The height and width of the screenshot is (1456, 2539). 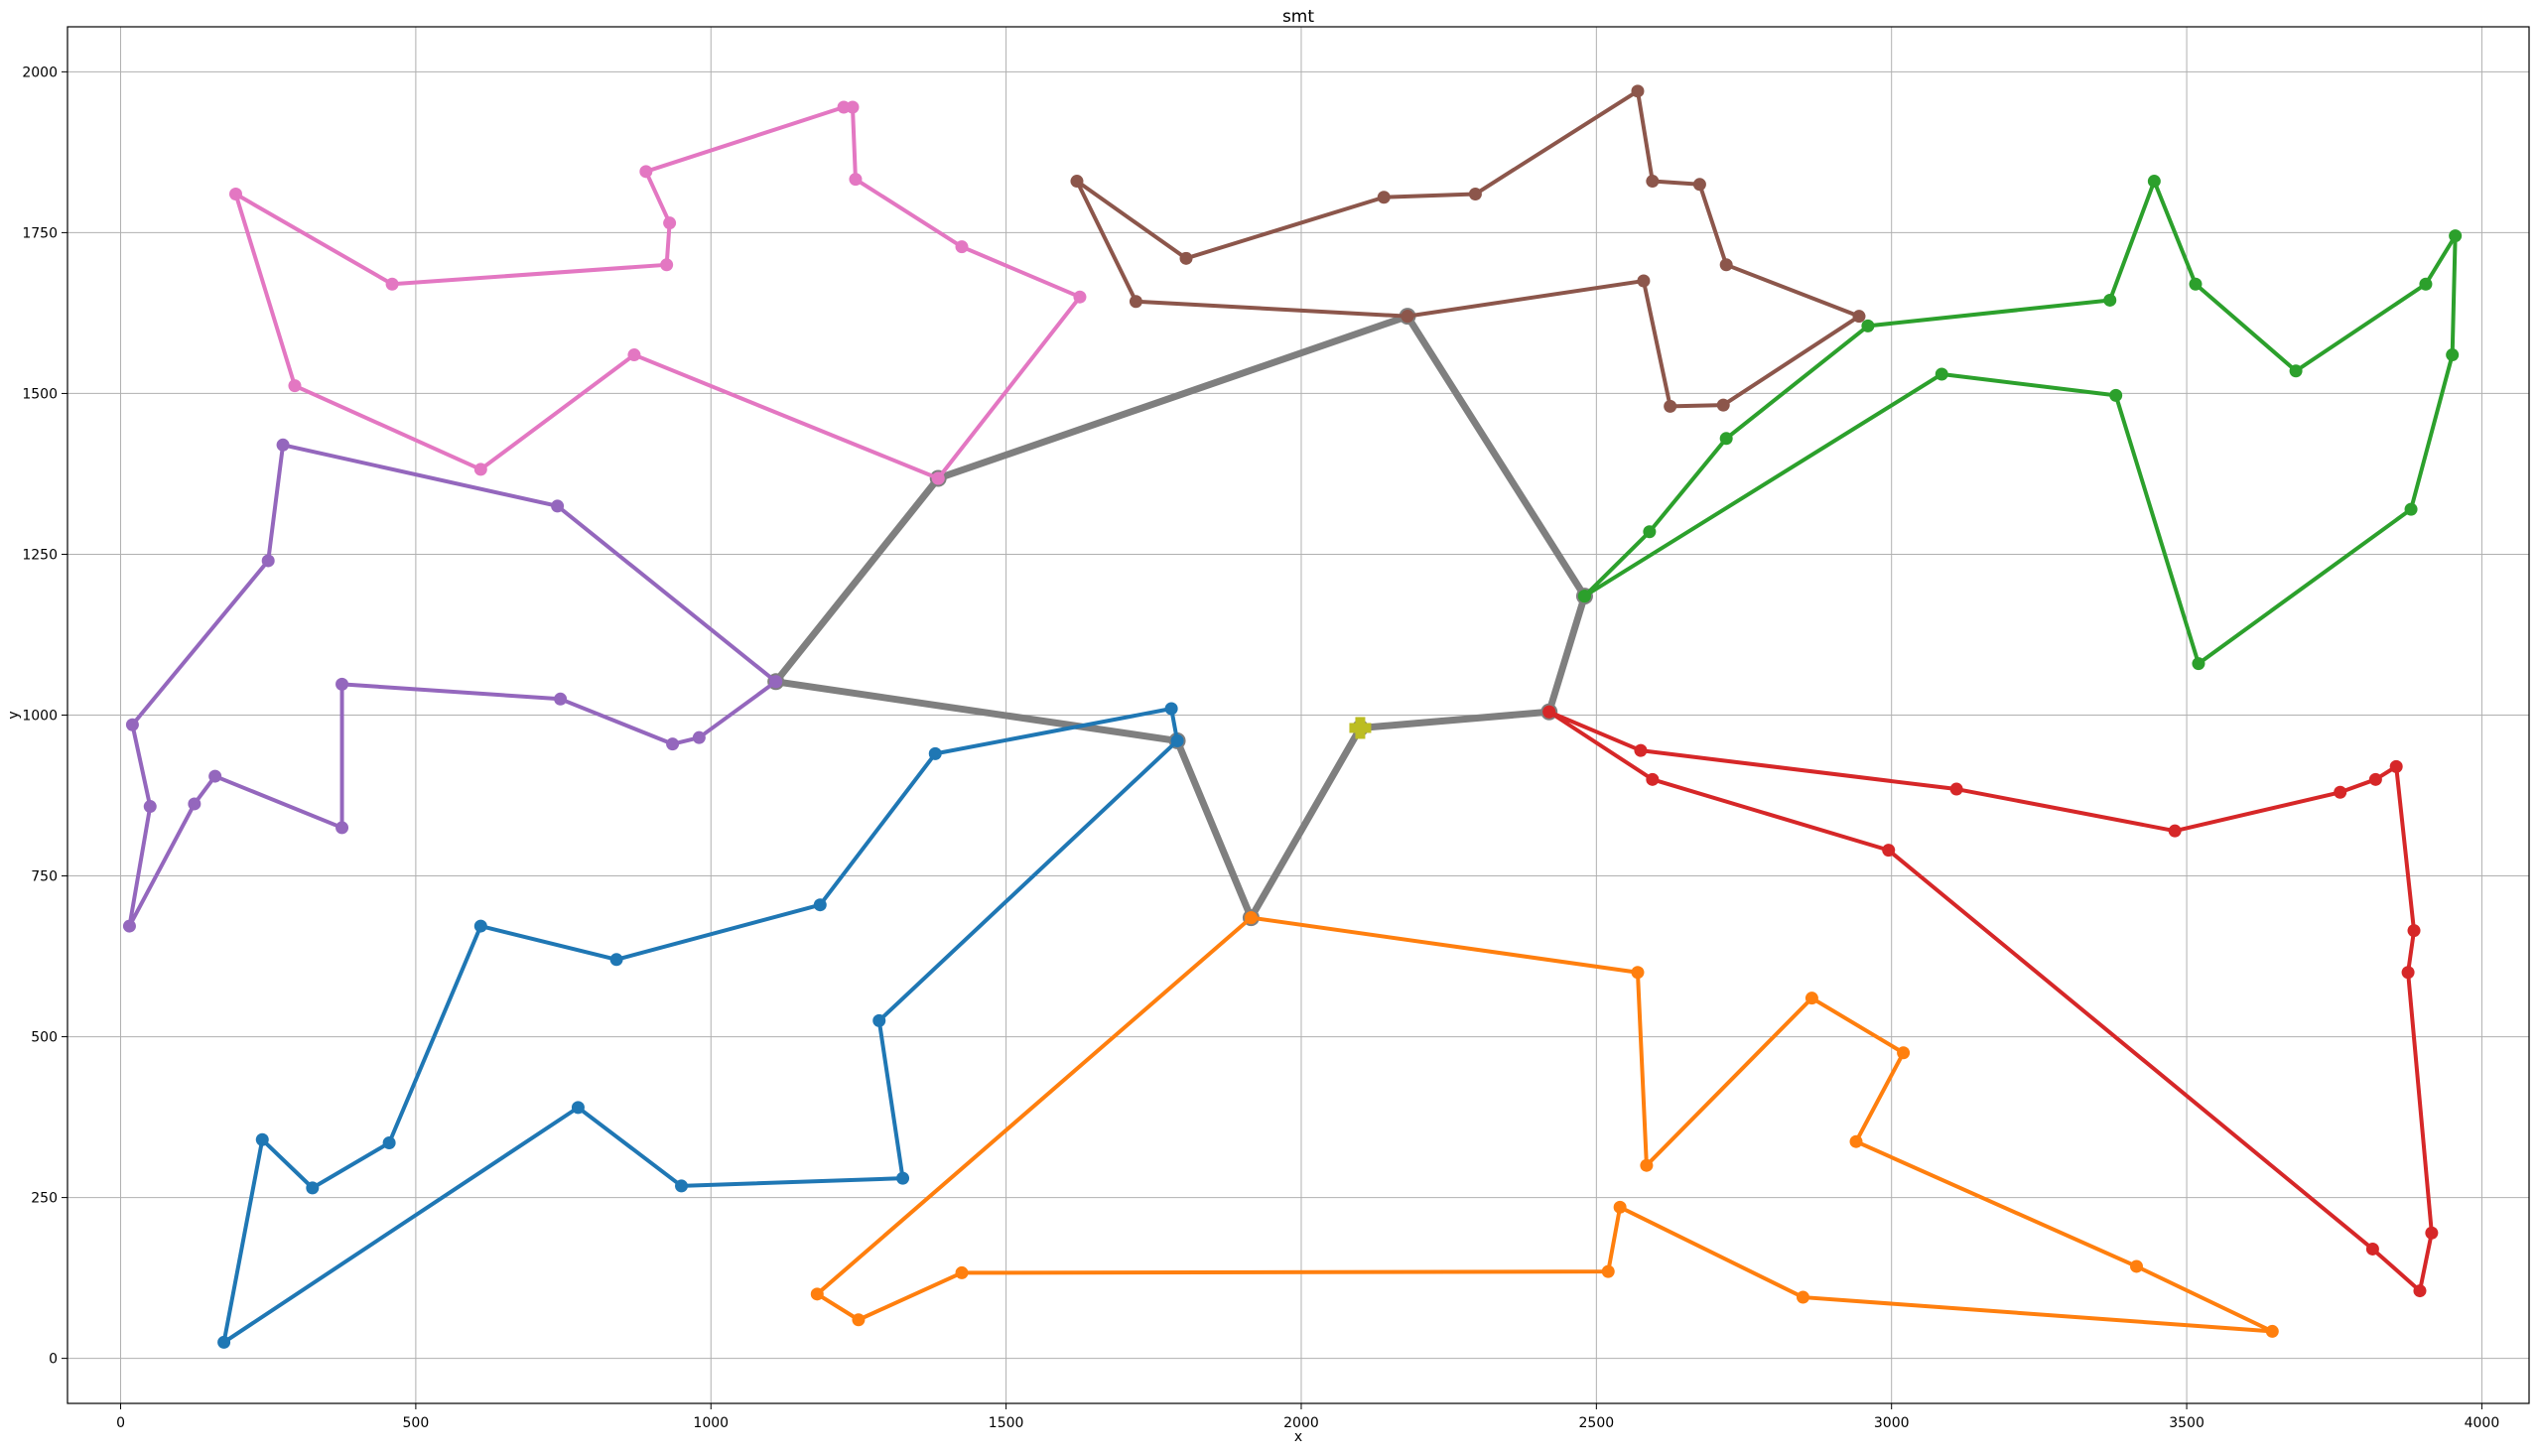 I want to click on y-tick-label: 1750, so click(x=40, y=233).